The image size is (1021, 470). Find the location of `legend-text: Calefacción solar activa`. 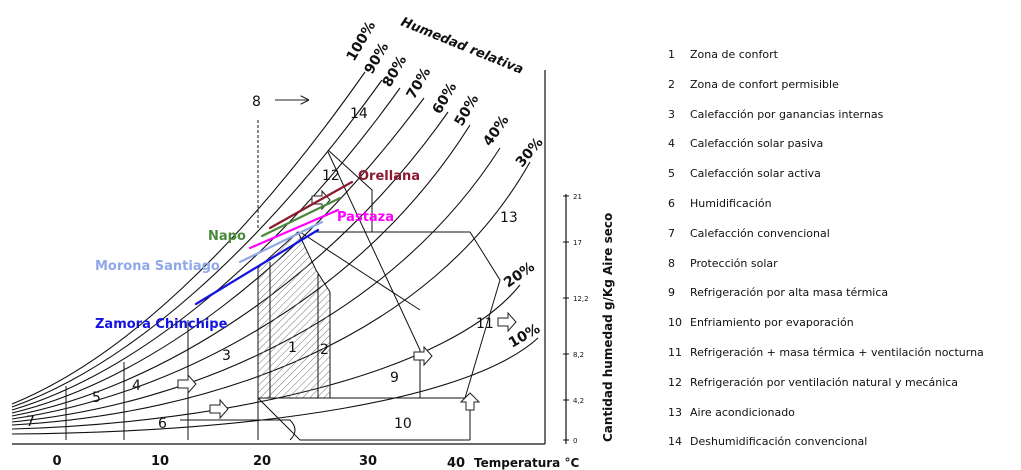

legend-text: Calefacción solar activa is located at coordinates (755, 174).